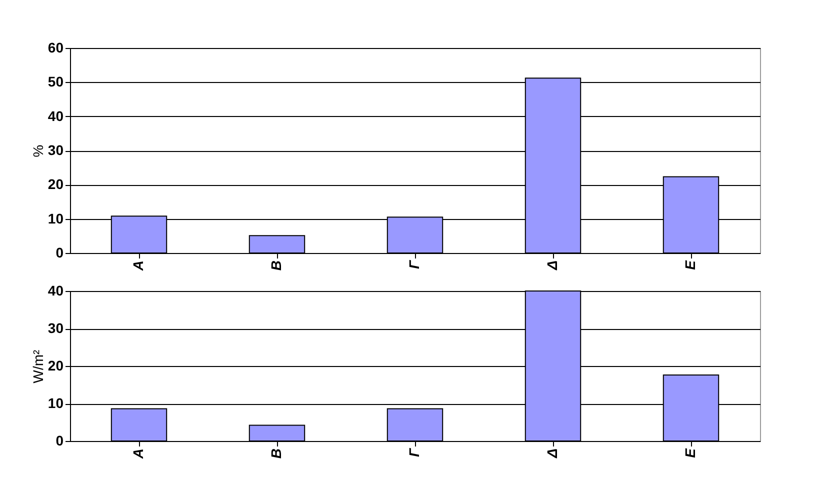 The height and width of the screenshot is (488, 832). What do you see at coordinates (38, 366) in the screenshot?
I see `y-axis-title: W/m²` at bounding box center [38, 366].